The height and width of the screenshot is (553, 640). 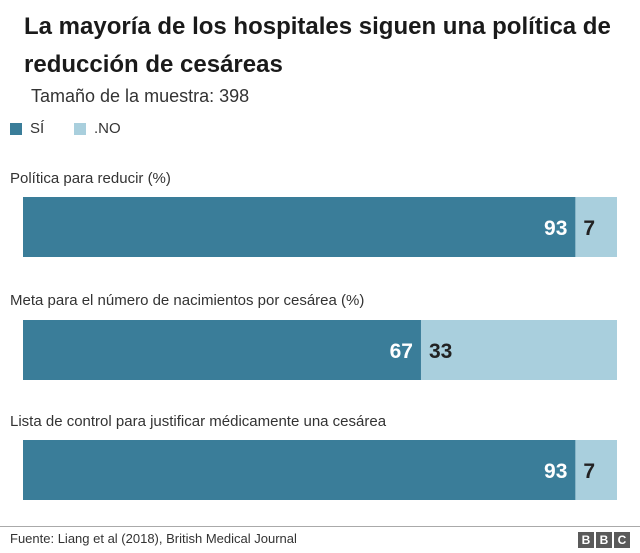 What do you see at coordinates (16, 129) in the screenshot?
I see `legend-swatch-yes` at bounding box center [16, 129].